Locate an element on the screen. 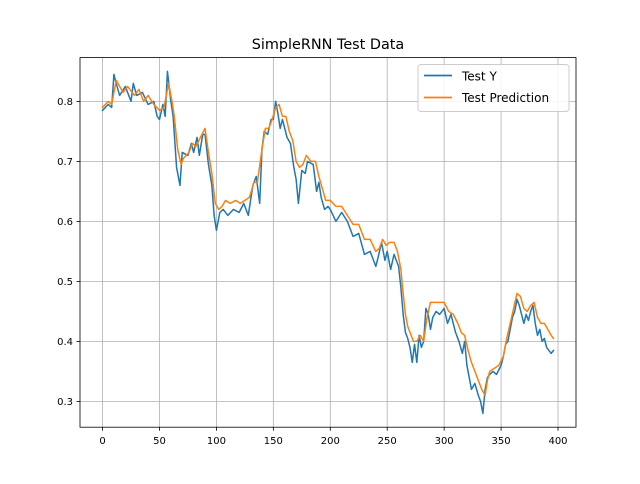 Image resolution: width=640 pixels, height=484 pixels. x-tick-label-0: 0 is located at coordinates (102, 441).